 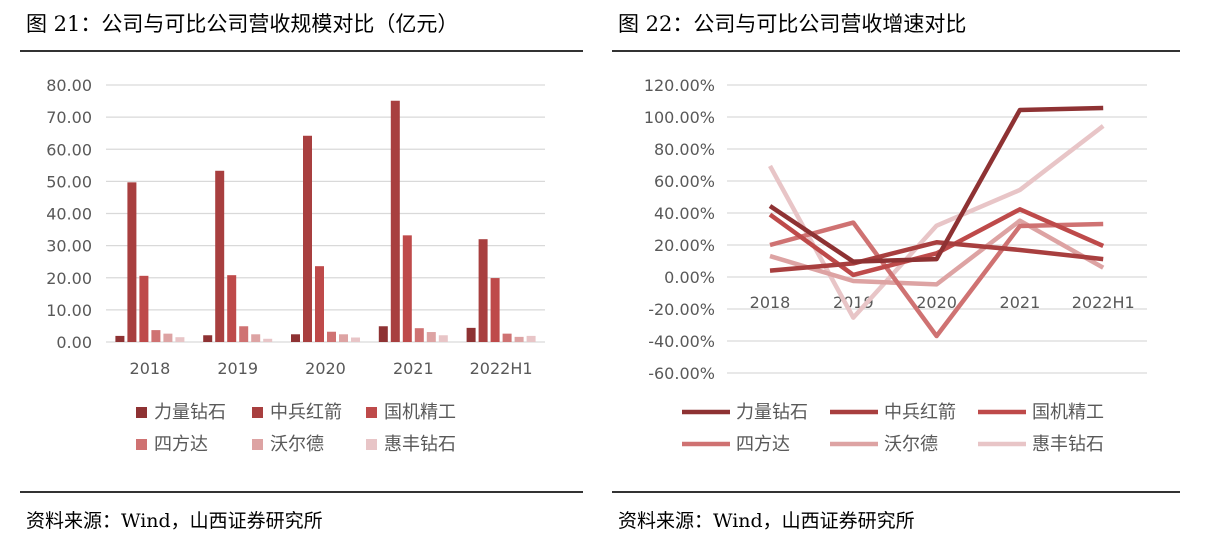 What do you see at coordinates (679, 117) in the screenshot?
I see `y-tick-label: 100.00%` at bounding box center [679, 117].